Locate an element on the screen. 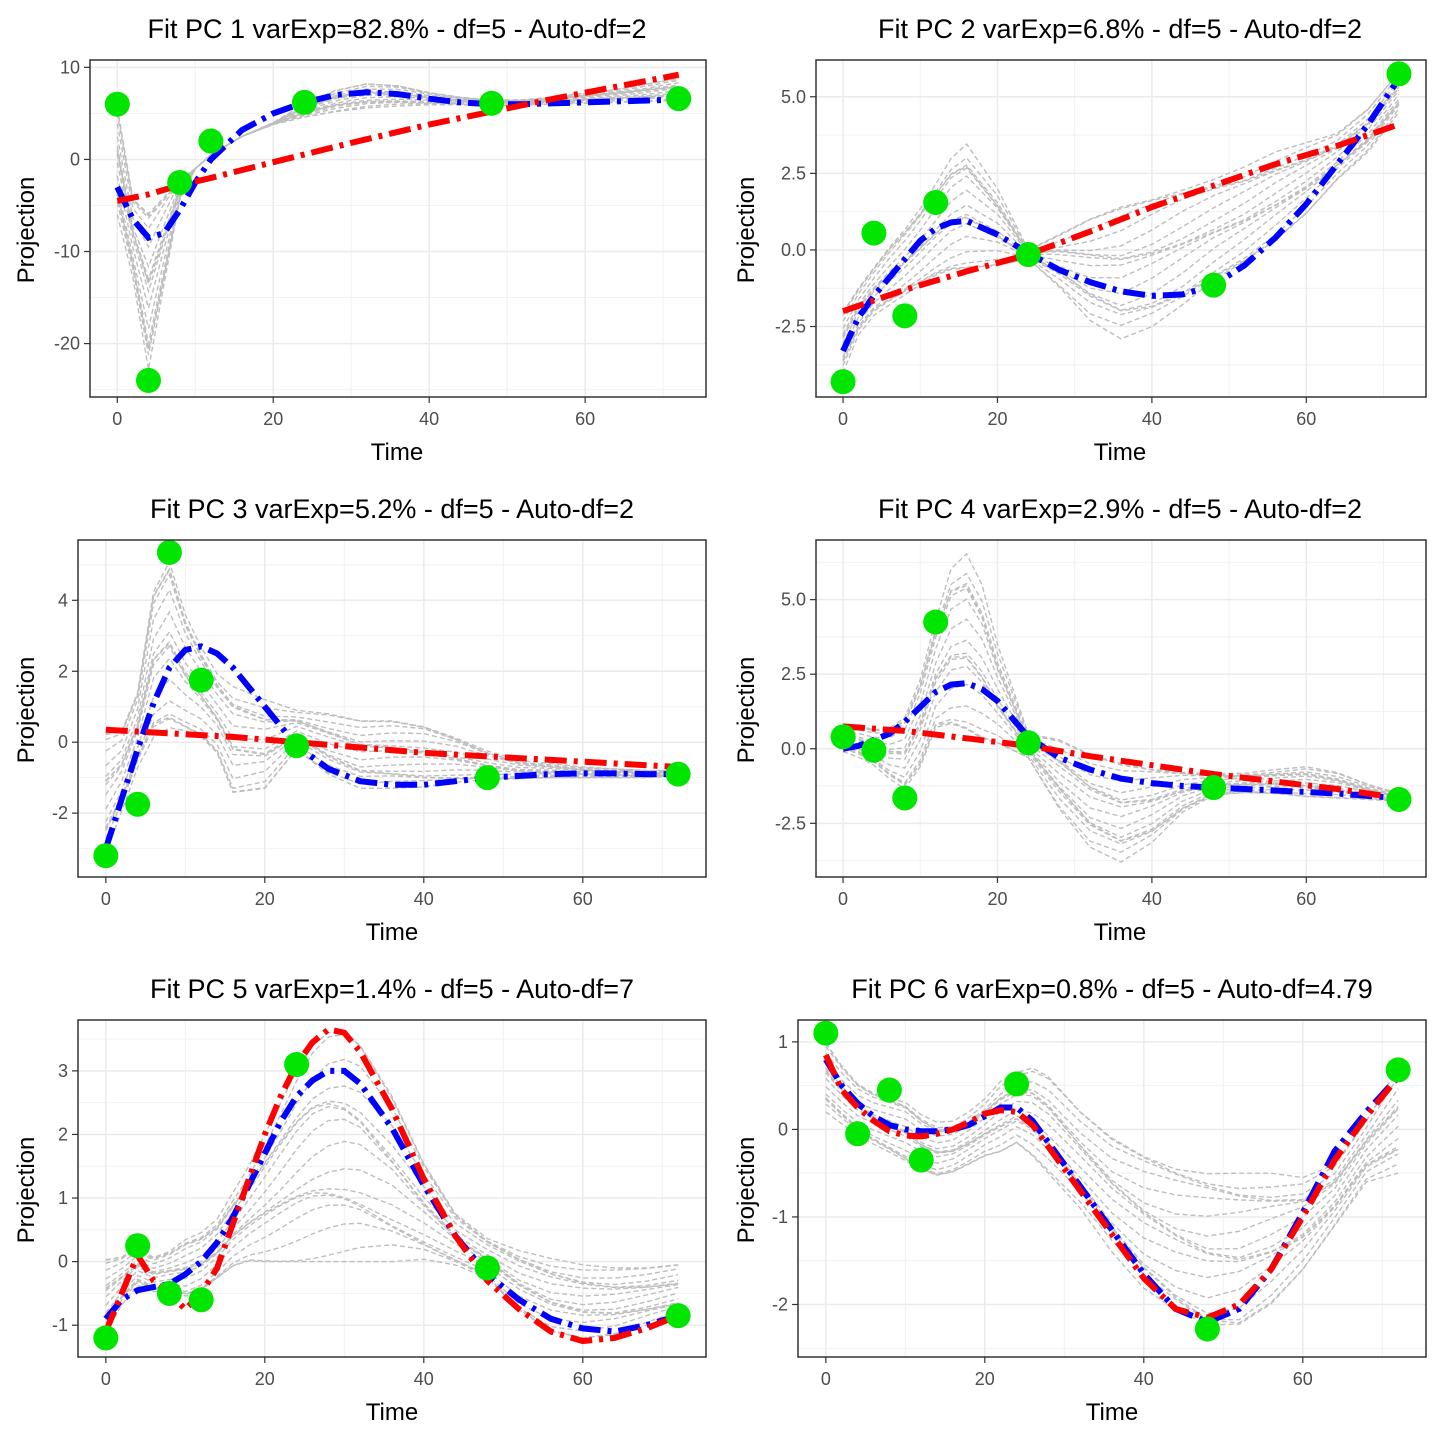 Image resolution: width=1440 pixels, height=1440 pixels. x-tick-label-pc5: 60 is located at coordinates (583, 1379).